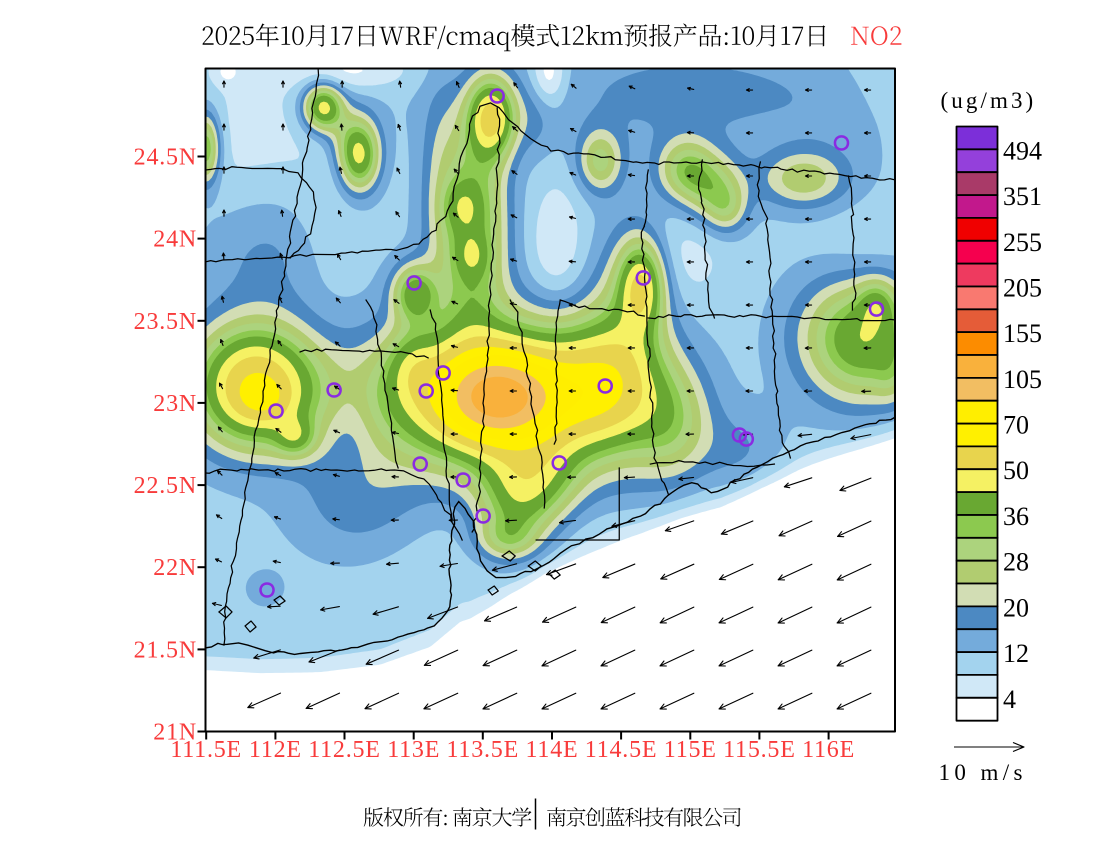  I want to click on svg-text: 21.5N, so click(165, 650).